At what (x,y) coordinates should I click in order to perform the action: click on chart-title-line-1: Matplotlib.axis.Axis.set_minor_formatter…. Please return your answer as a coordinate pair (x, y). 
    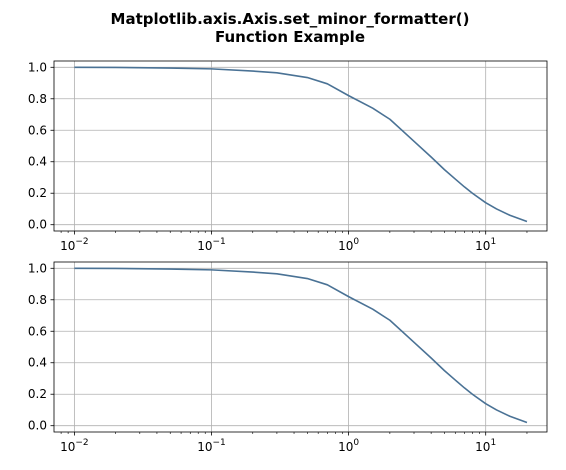
    Looking at the image, I should click on (290, 19).